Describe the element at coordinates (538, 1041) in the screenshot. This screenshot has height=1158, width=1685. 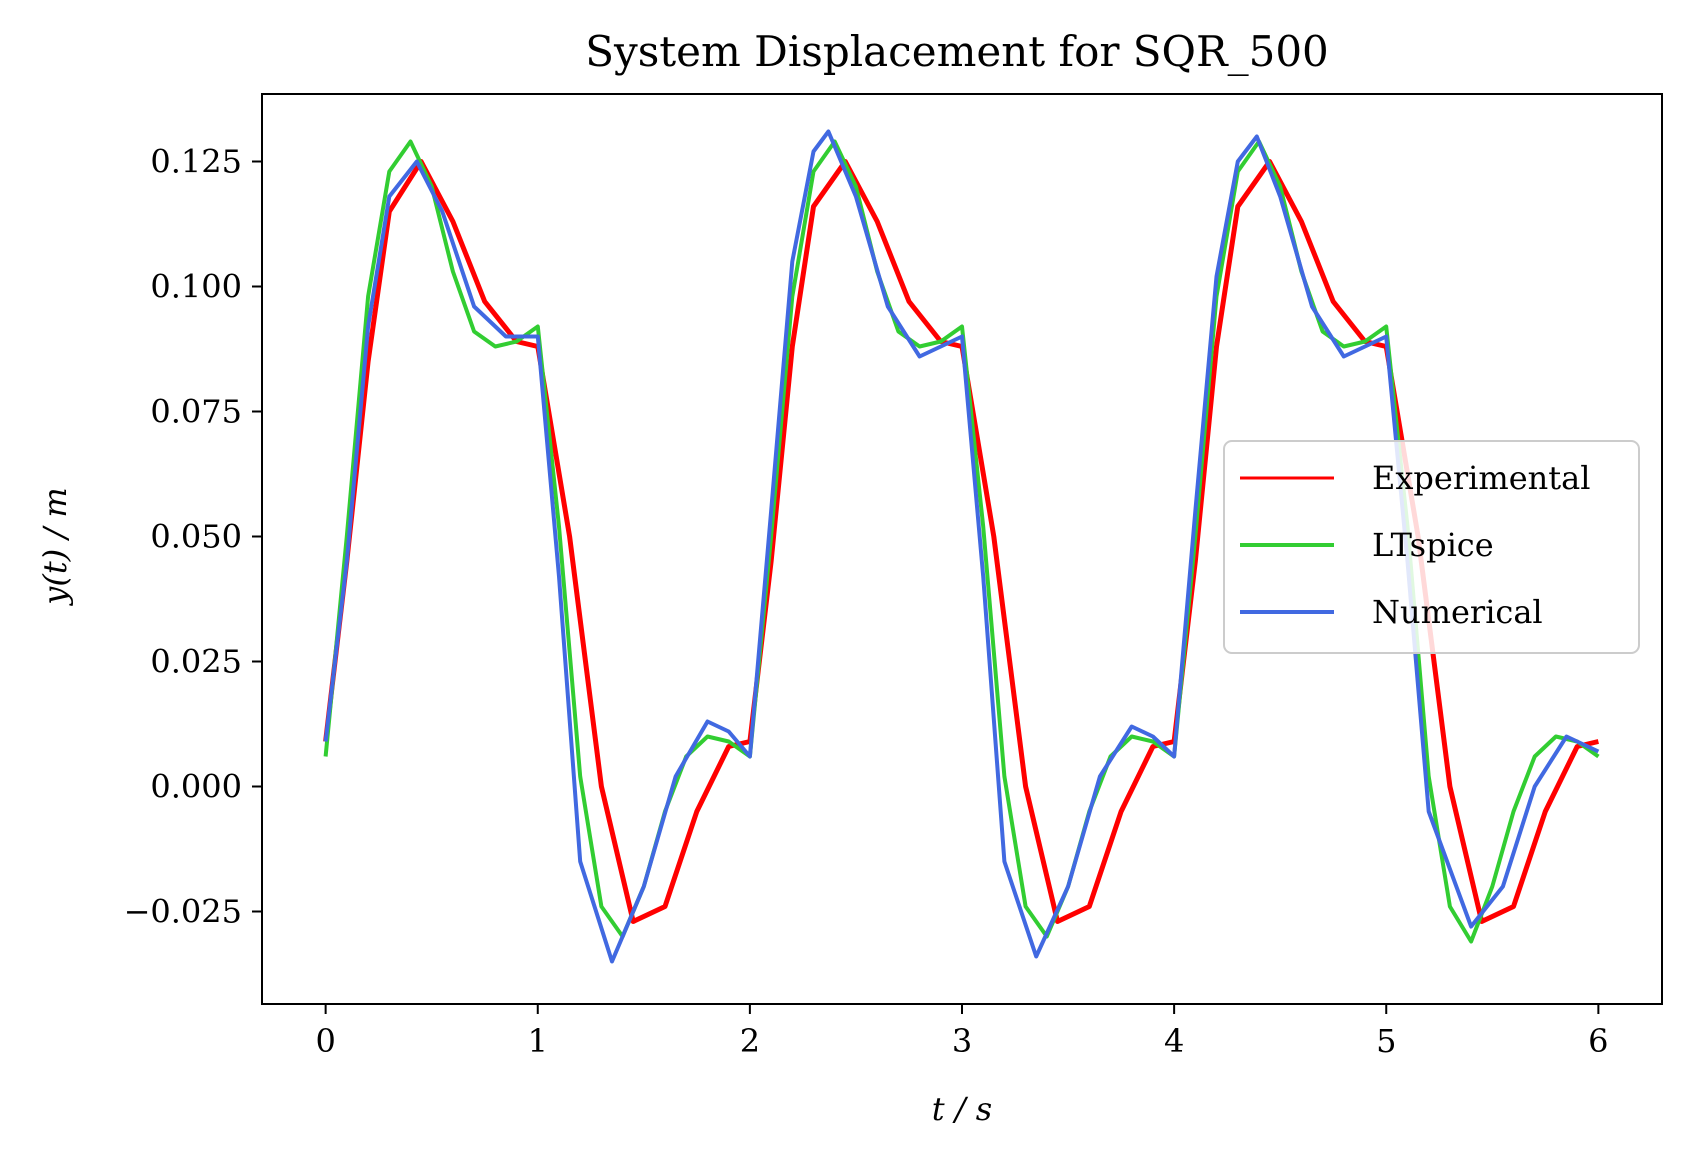
I see `x-tick-label: 1` at that location.